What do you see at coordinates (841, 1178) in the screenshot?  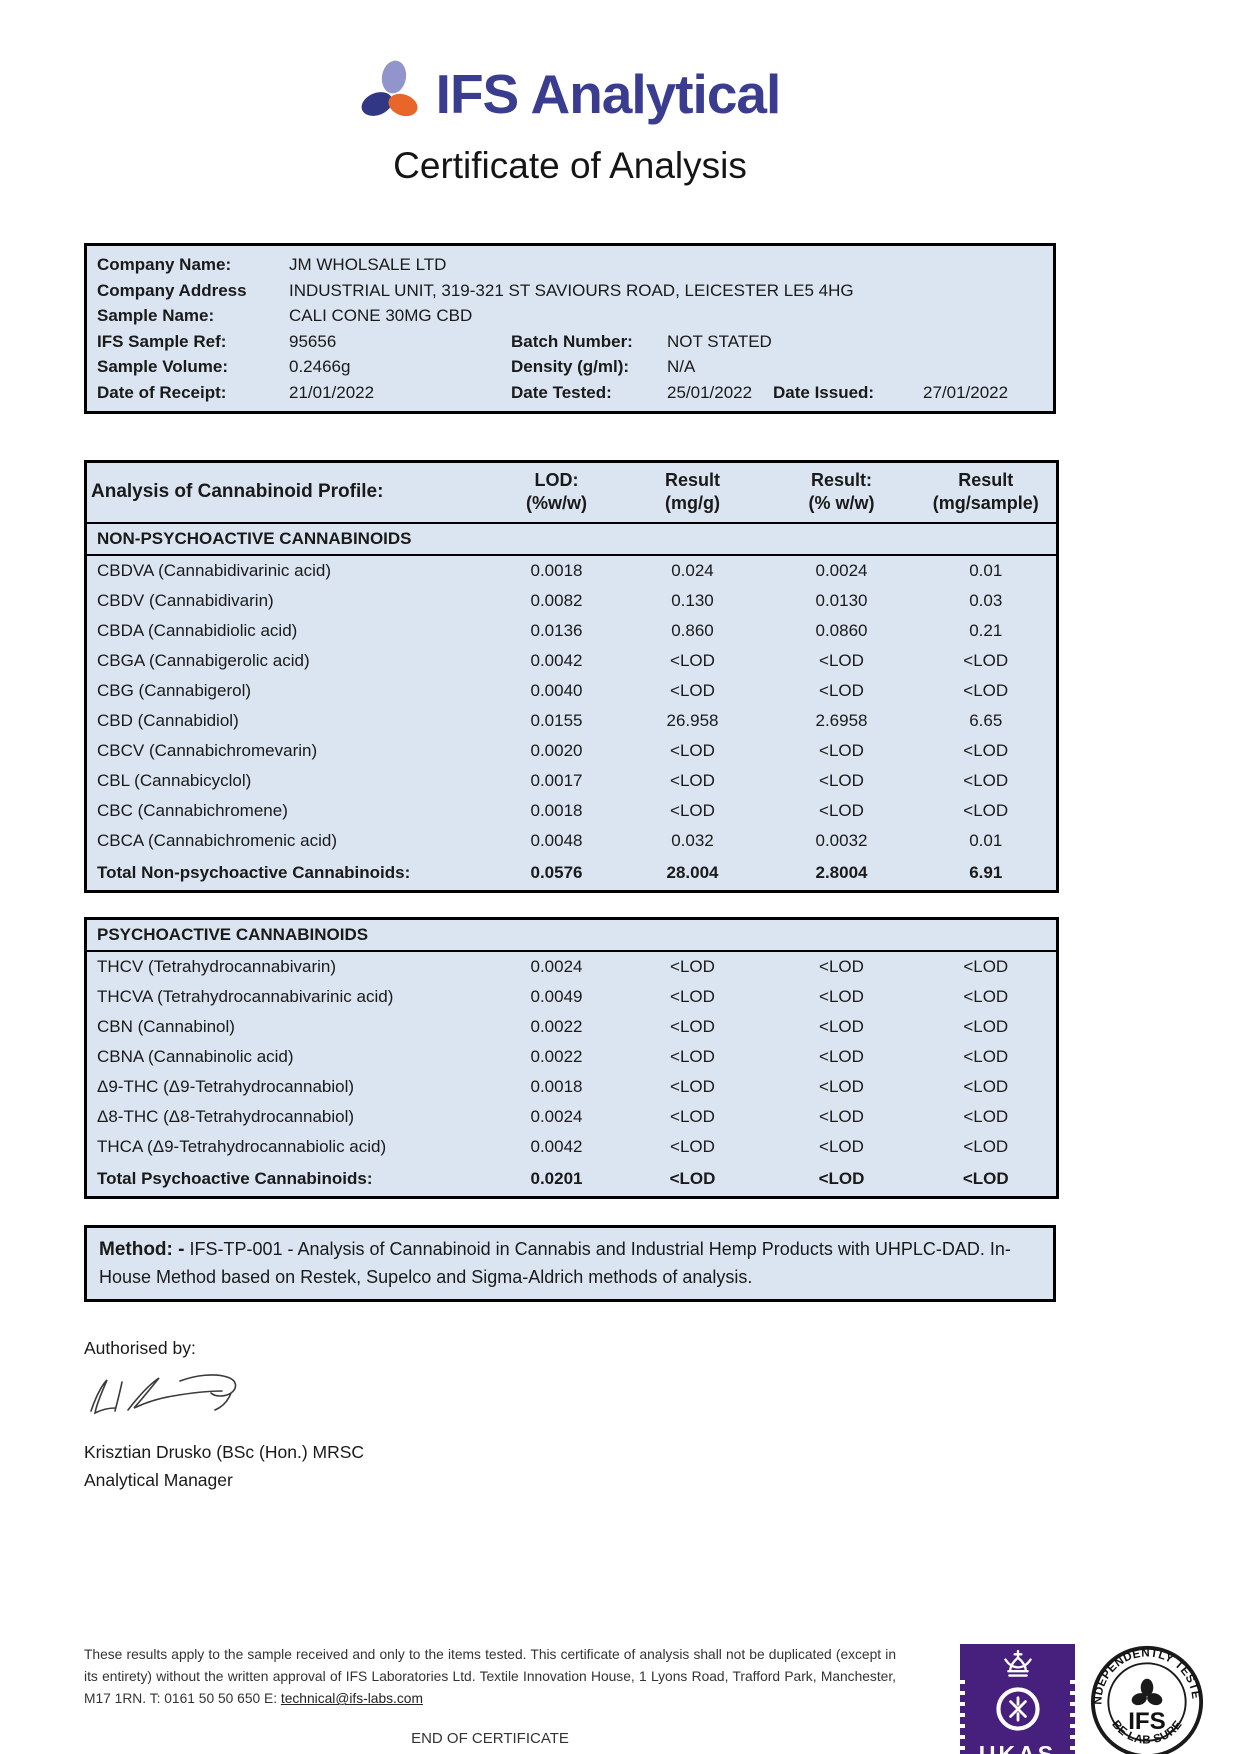 I see `total-pct: <LOD` at bounding box center [841, 1178].